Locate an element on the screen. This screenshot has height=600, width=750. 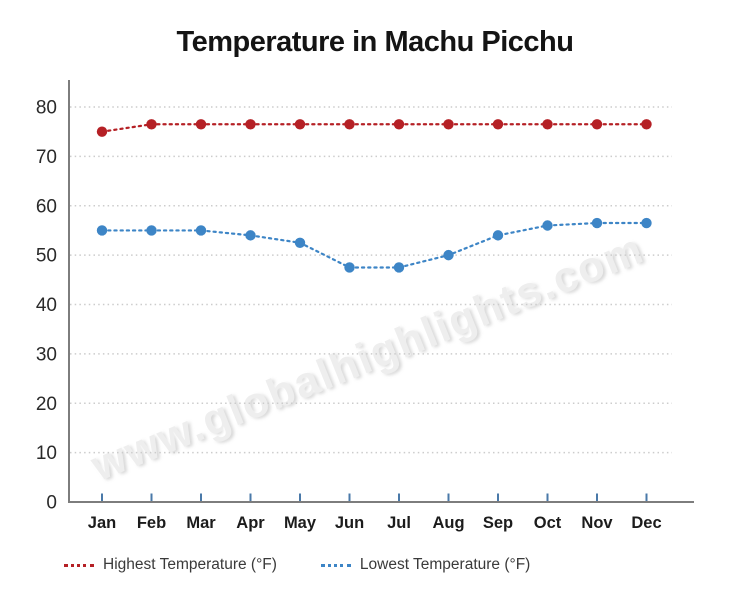
x-axis-tick-label: Dec is located at coordinates (646, 523).